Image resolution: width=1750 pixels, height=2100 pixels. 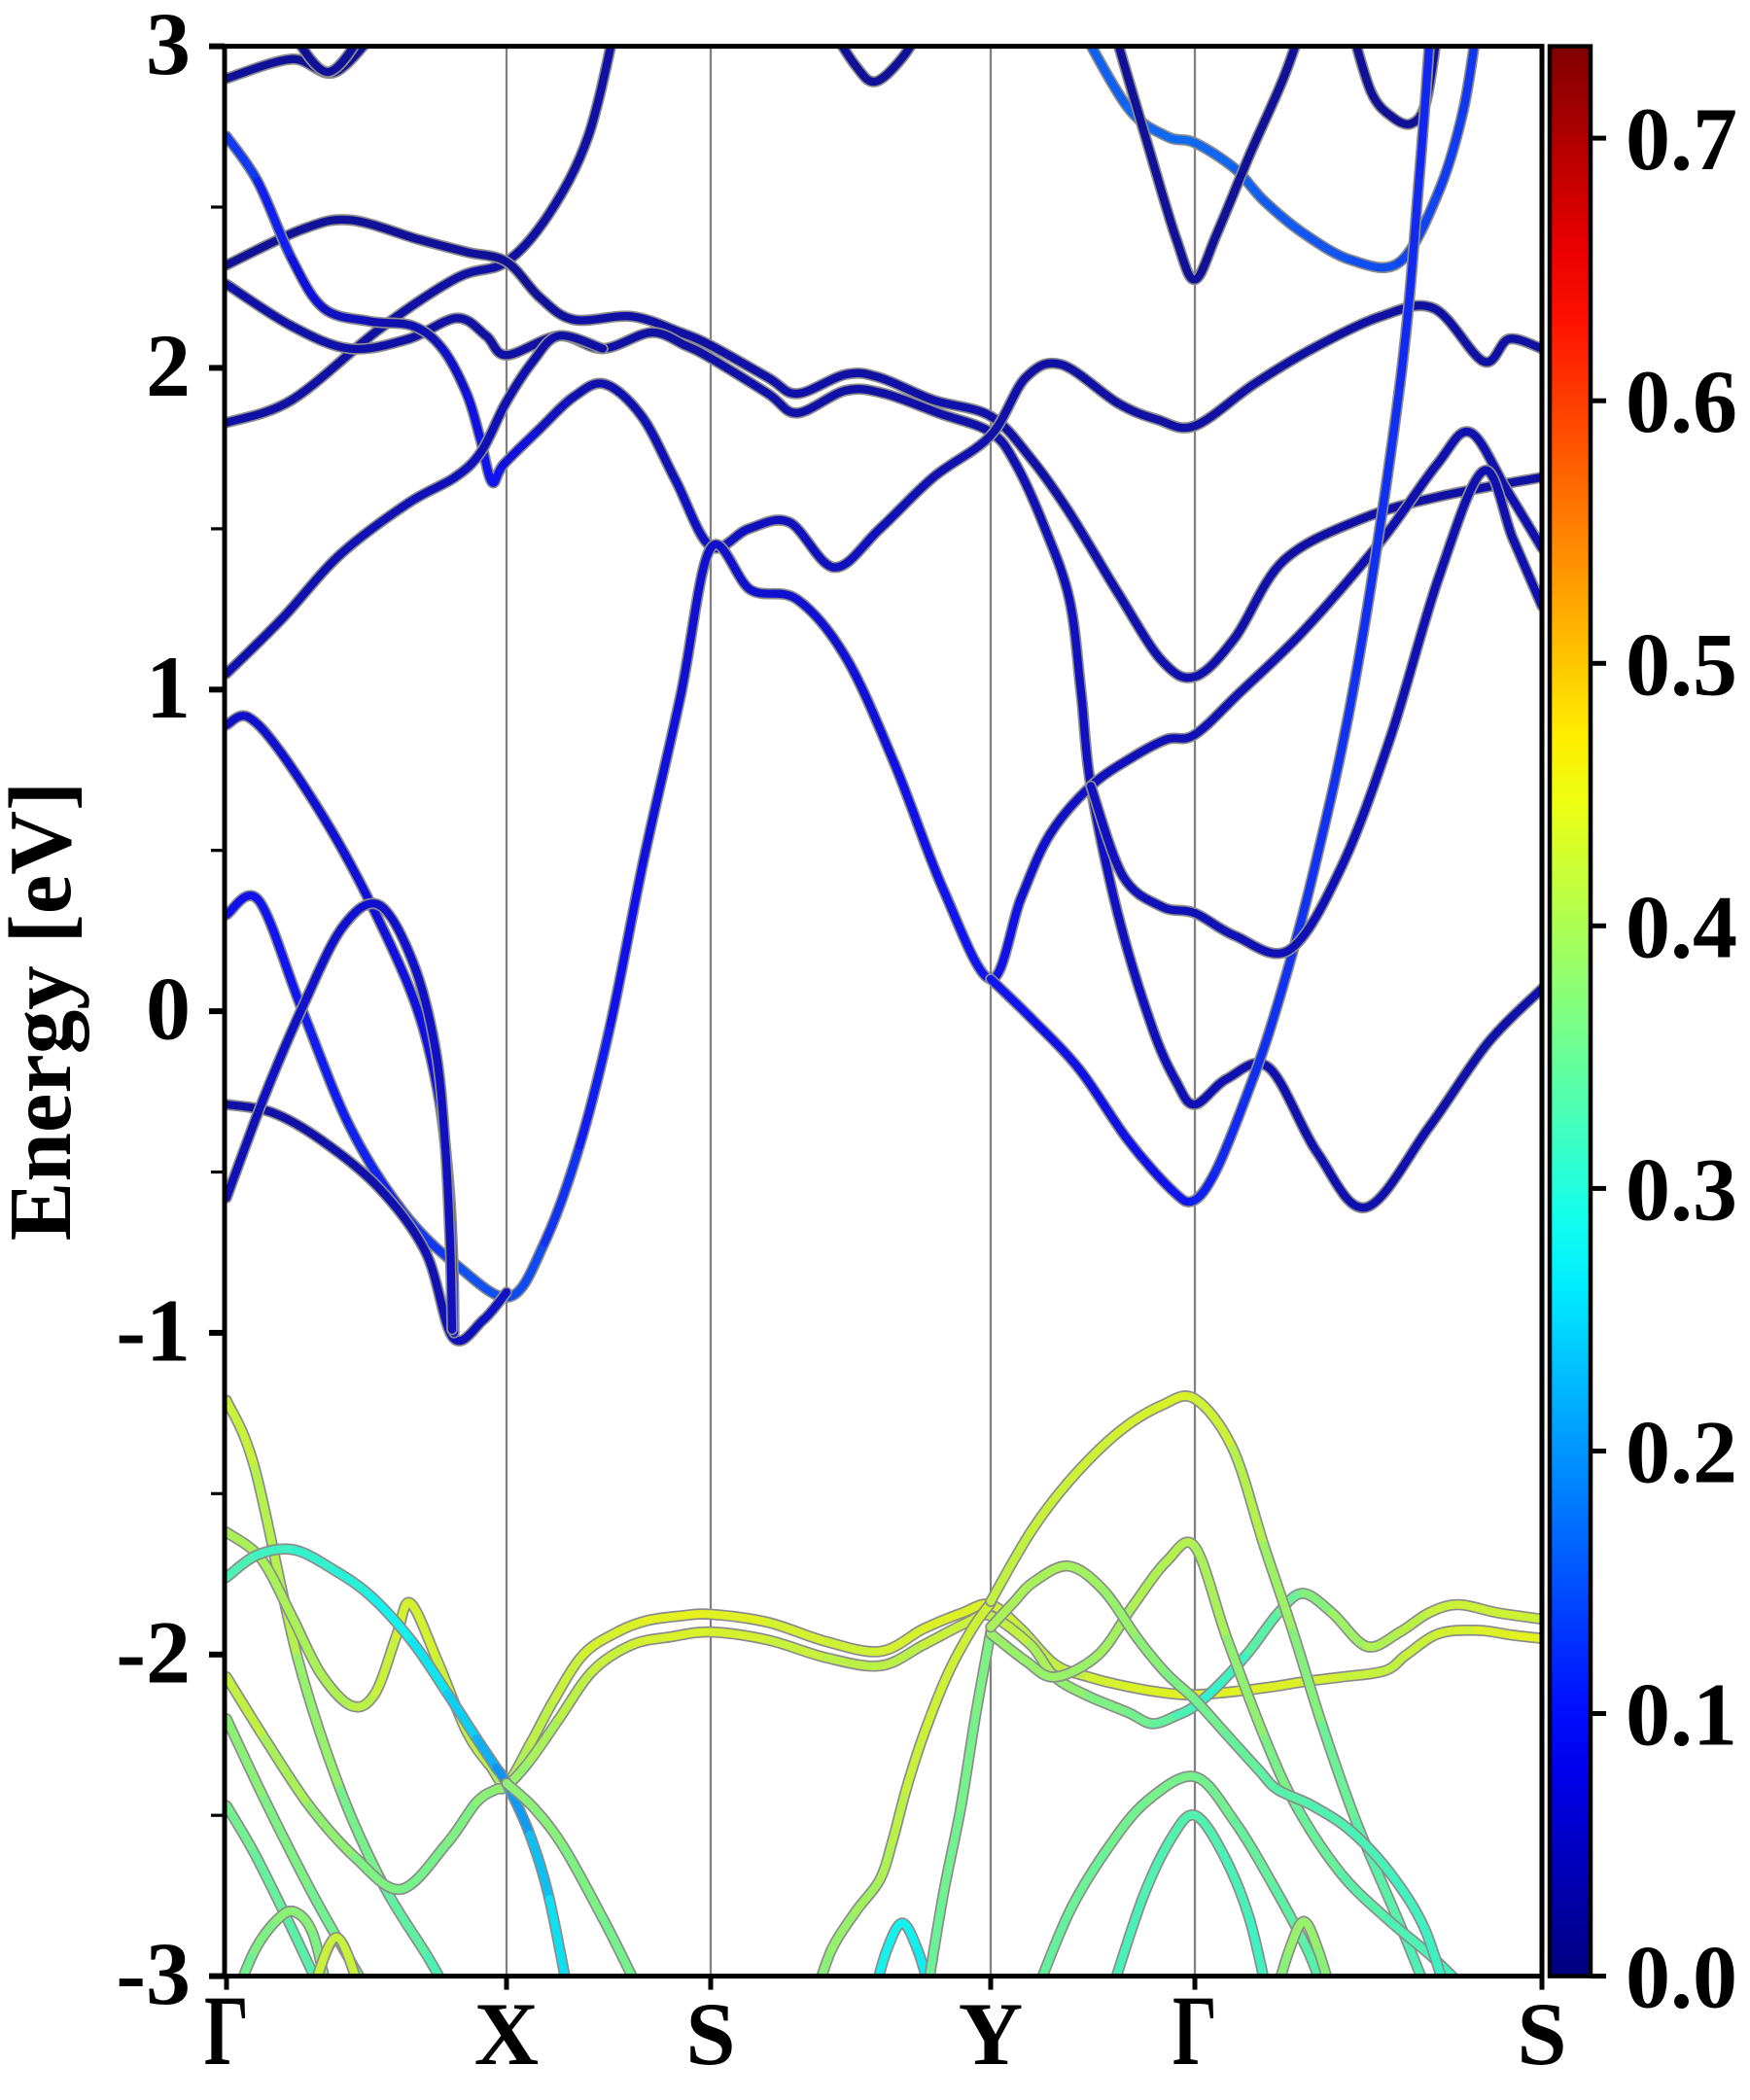 I want to click on svg-text: X, so click(x=506, y=2033).